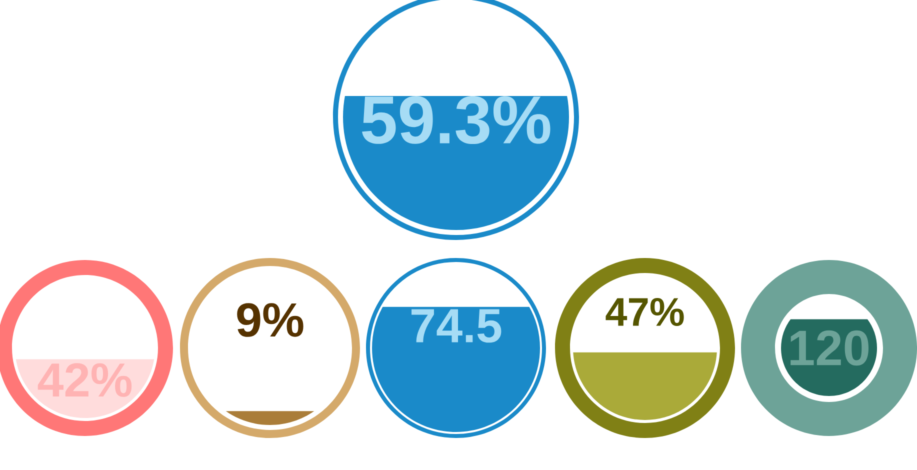 The width and height of the screenshot is (917, 470). What do you see at coordinates (456, 120) in the screenshot?
I see `data-label: 59.3%` at bounding box center [456, 120].